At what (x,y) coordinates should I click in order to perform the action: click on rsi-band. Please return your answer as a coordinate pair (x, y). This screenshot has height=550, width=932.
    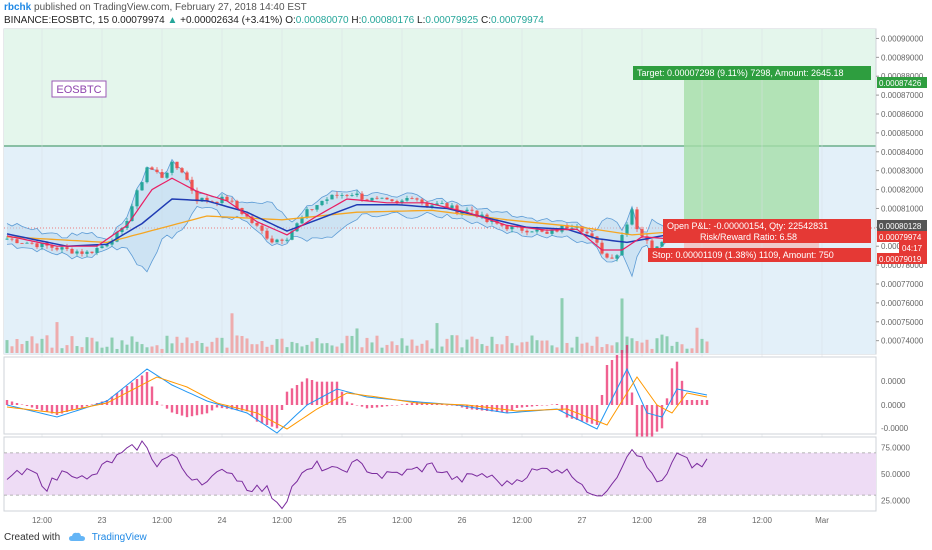
    Looking at the image, I should click on (440, 474).